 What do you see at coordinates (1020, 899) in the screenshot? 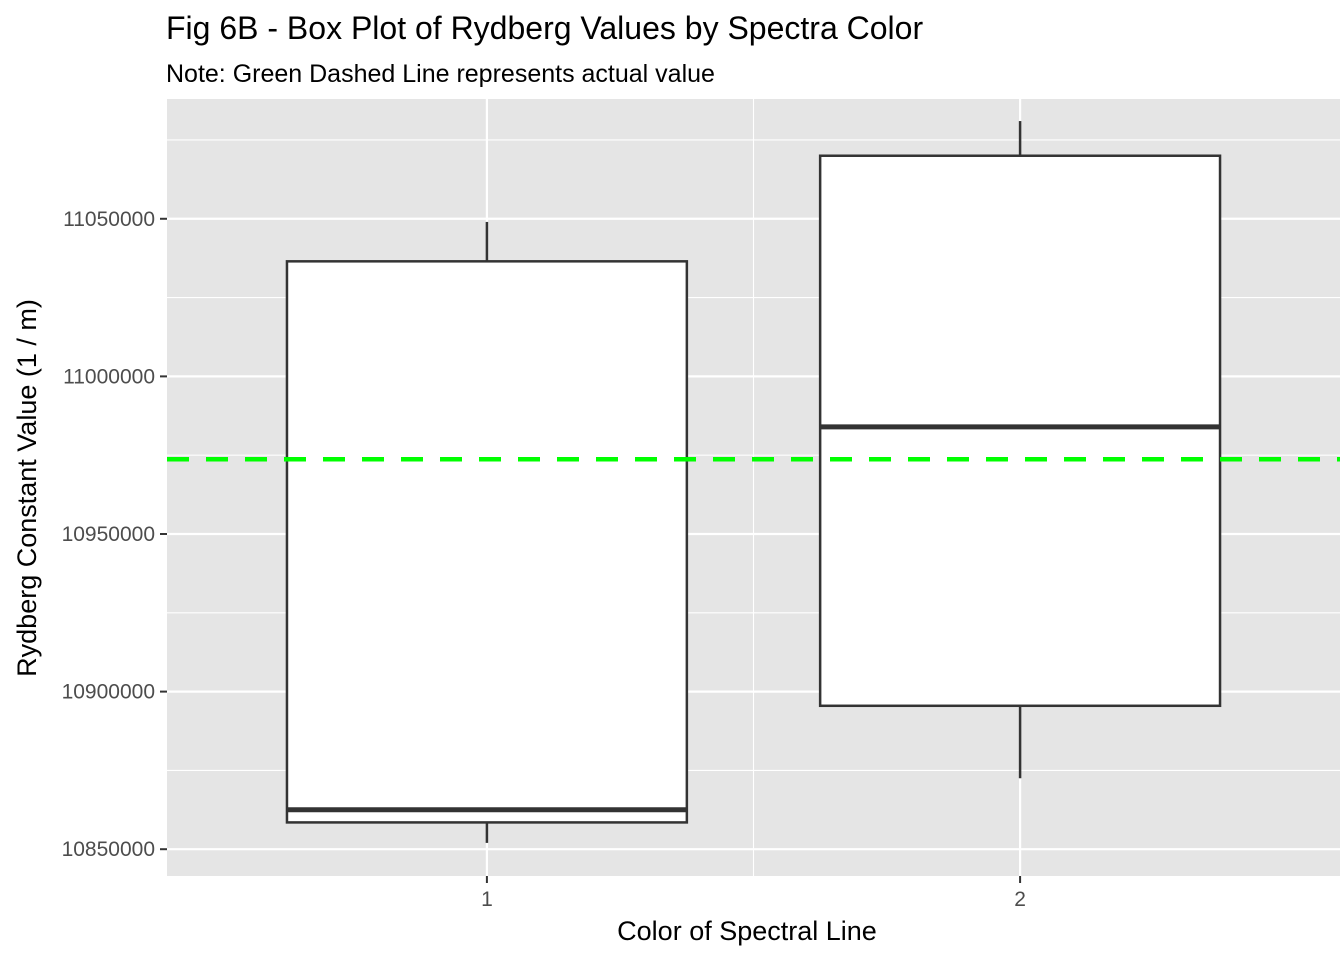
I see `x-tick-label: 2` at bounding box center [1020, 899].